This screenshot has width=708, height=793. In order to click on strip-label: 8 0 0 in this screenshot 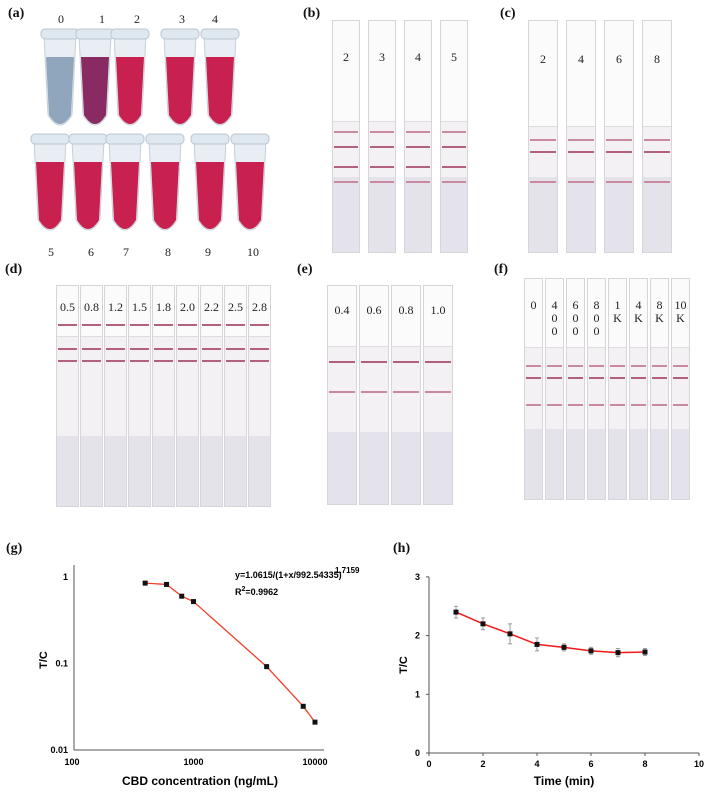, I will do `click(596, 318)`.